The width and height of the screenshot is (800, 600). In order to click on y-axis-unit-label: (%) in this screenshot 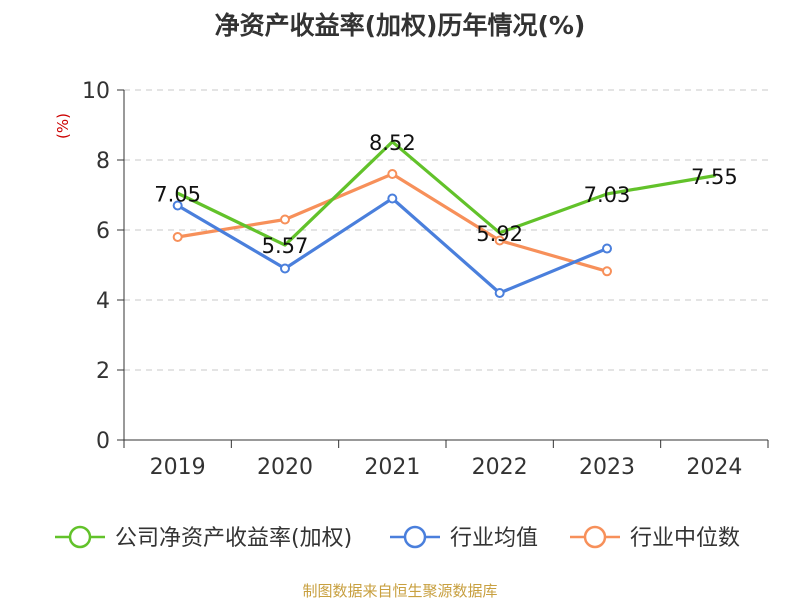, I will do `click(63, 126)`.